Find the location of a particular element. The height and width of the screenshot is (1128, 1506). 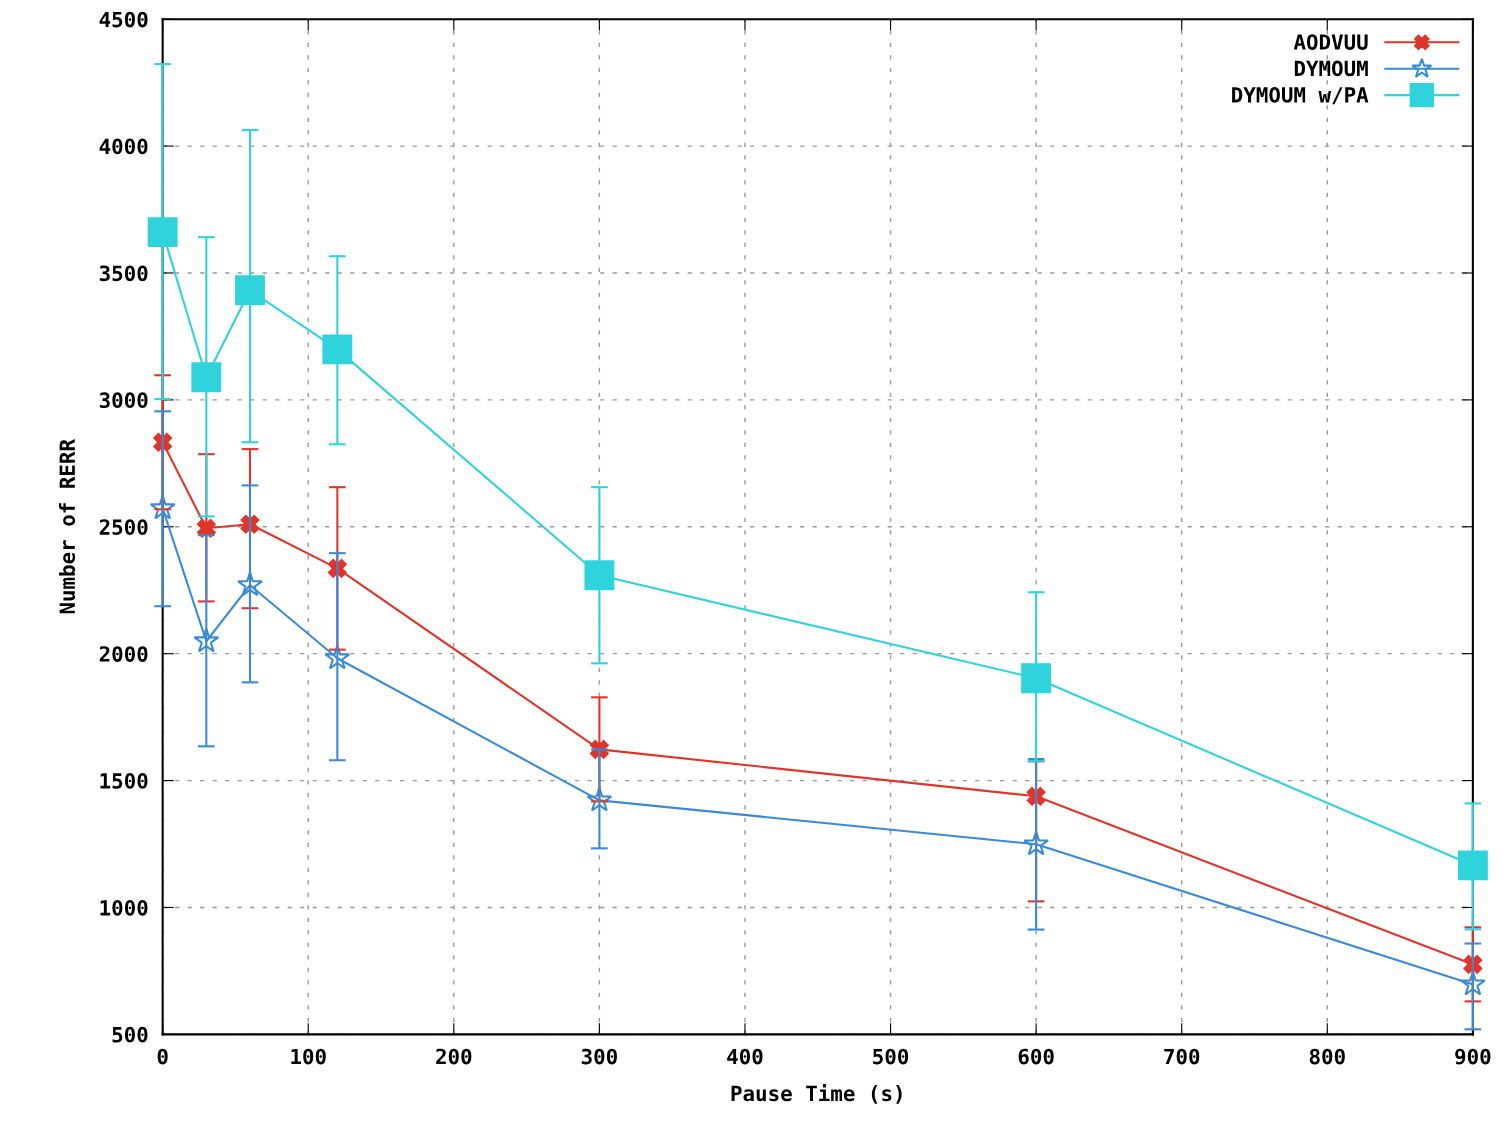

x-tick-label: 100 is located at coordinates (308, 1056).